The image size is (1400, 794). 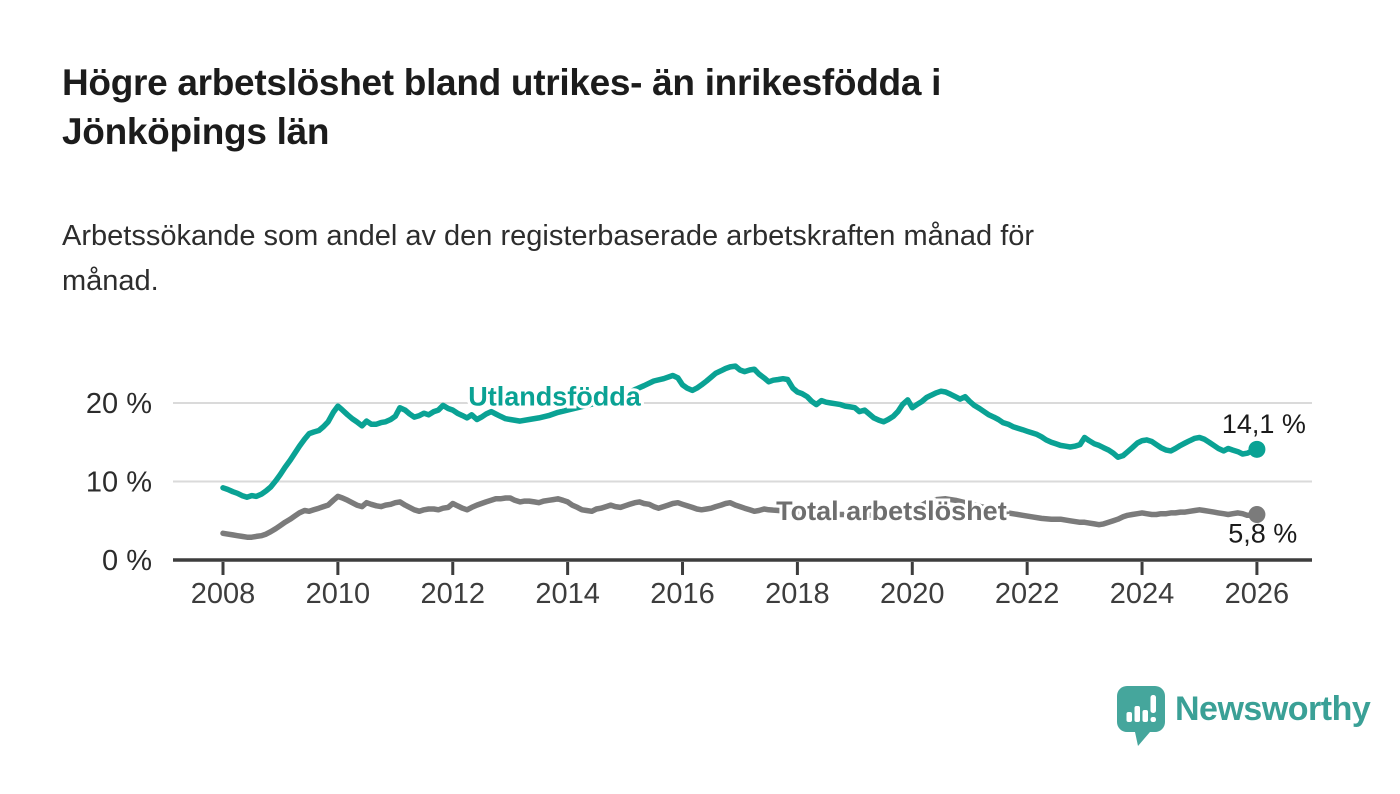 I want to click on x-tick-label-2014: 2014, so click(x=567, y=594).